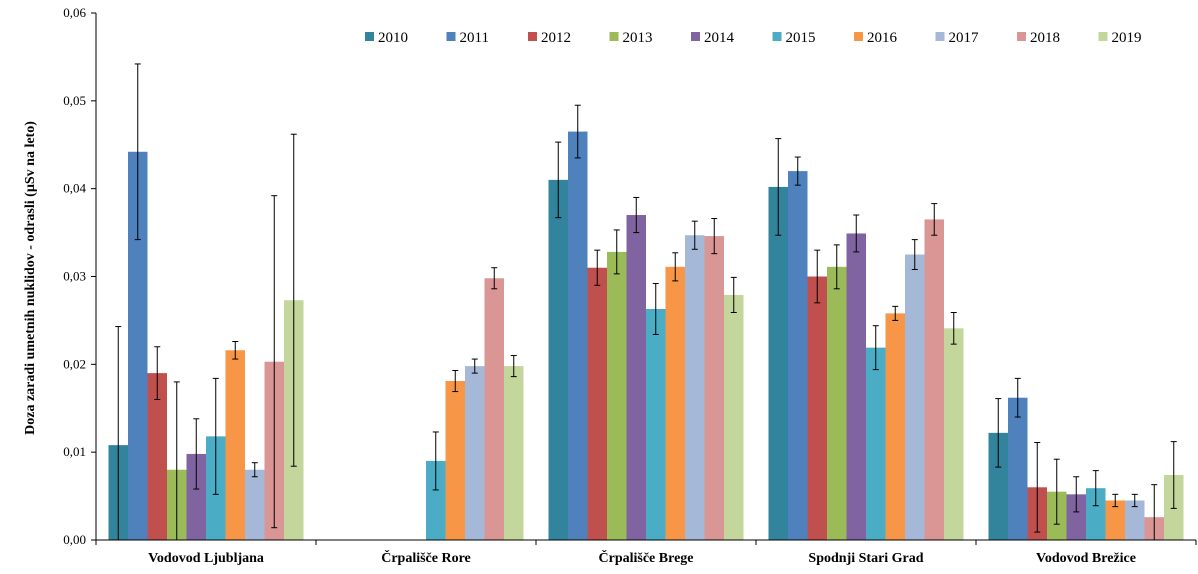 This screenshot has height=574, width=1198. Describe the element at coordinates (74, 100) in the screenshot. I see `y-tick-label: 0,05` at that location.